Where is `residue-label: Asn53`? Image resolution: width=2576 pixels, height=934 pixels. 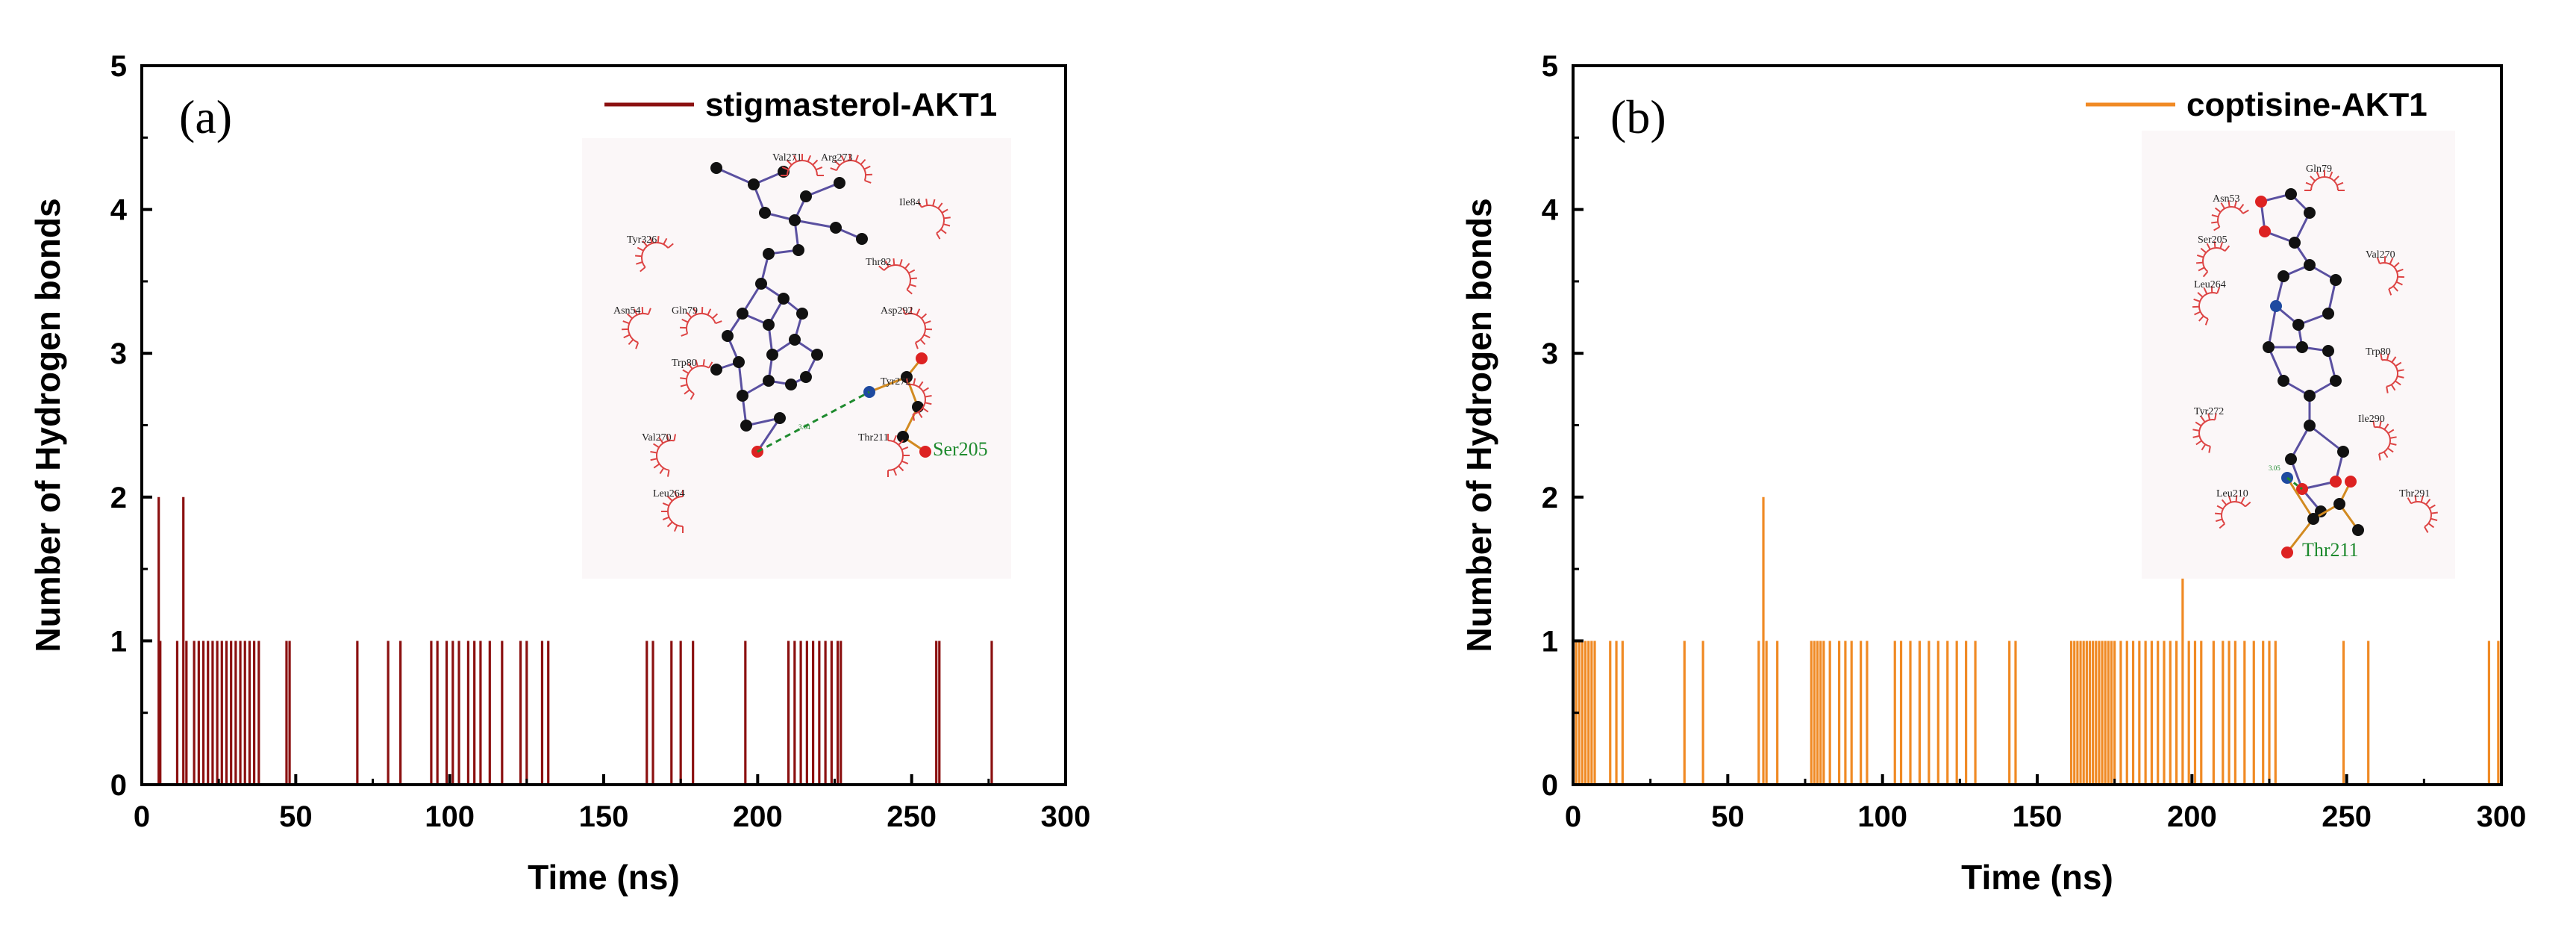 residue-label: Asn53 is located at coordinates (2226, 199).